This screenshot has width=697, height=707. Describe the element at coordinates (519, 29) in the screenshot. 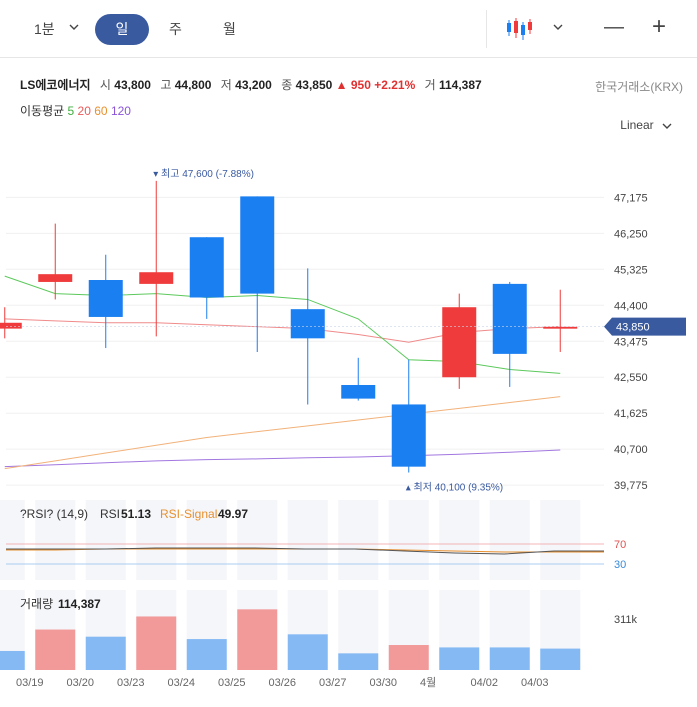

I see `candlestick-type-icon` at that location.